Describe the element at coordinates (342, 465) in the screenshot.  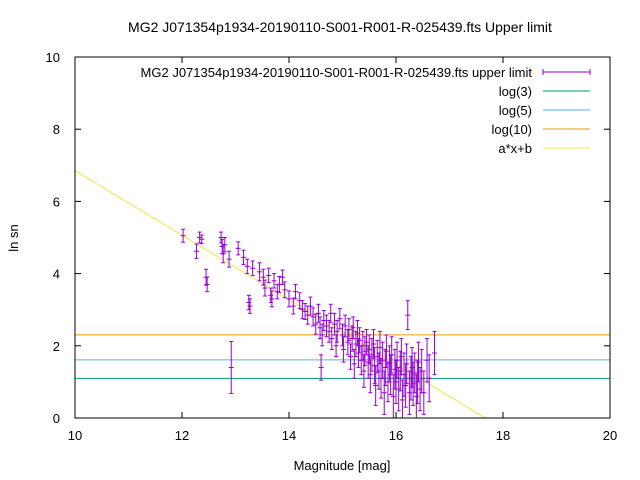
I see `x-axis-label: Magnitude [mag]` at that location.